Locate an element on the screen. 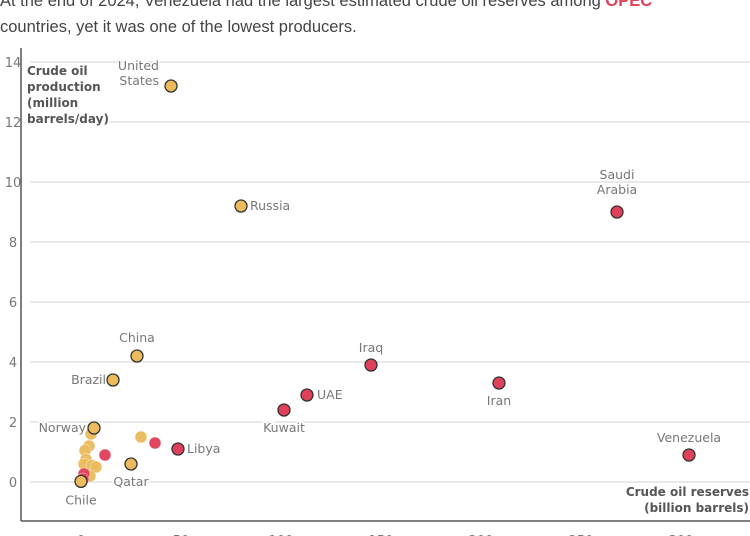 This screenshot has height=536, width=750. point-qatar is located at coordinates (131, 464).